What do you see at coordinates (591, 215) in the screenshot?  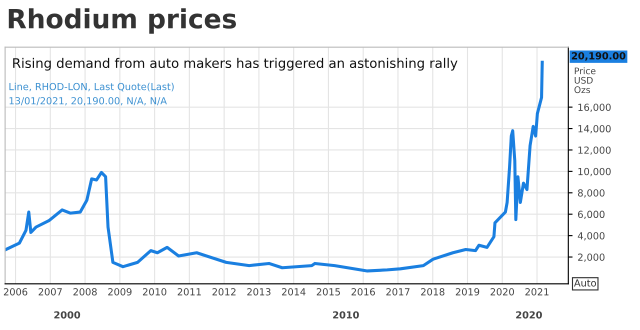 I see `y-tick-label: 6,000` at bounding box center [591, 215].